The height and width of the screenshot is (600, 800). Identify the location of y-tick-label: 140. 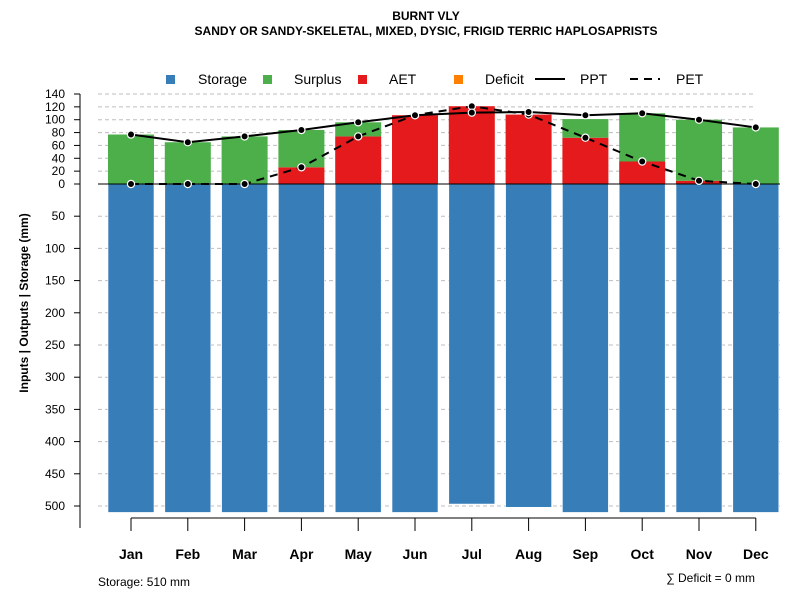
(55, 94).